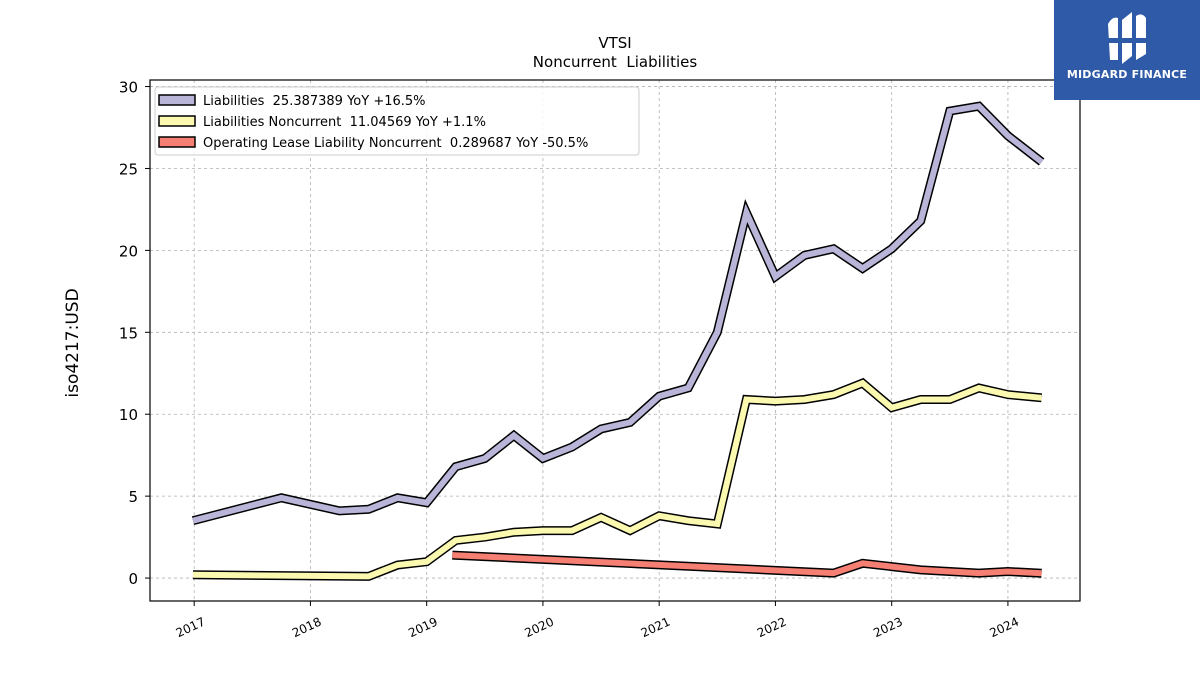 This screenshot has height=675, width=1200. I want to click on x-tick-label: 2023, so click(888, 628).